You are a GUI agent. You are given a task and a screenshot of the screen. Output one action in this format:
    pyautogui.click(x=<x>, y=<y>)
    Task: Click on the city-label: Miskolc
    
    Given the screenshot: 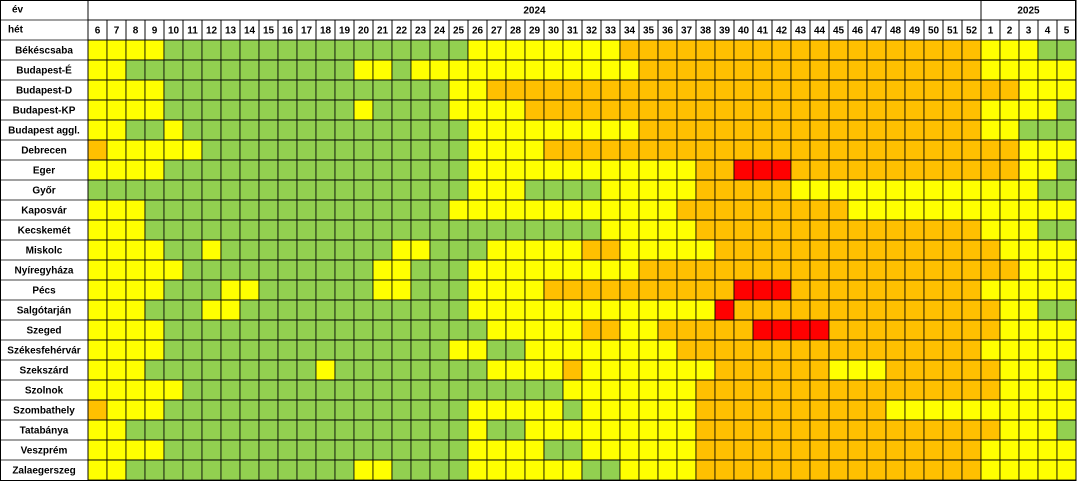 What is the action you would take?
    pyautogui.click(x=44, y=251)
    